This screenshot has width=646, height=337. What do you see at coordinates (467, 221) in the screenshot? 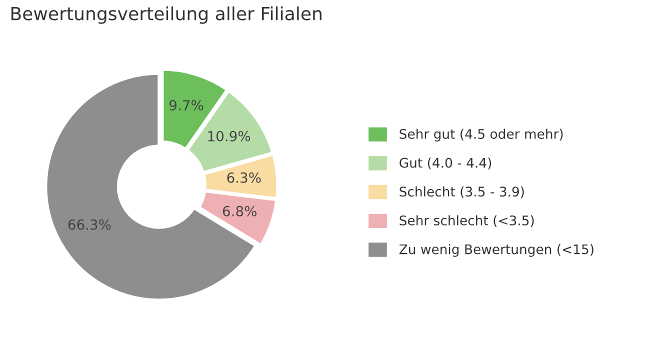
I see `legend-label: Sehr schlecht (<3.5)` at bounding box center [467, 221].